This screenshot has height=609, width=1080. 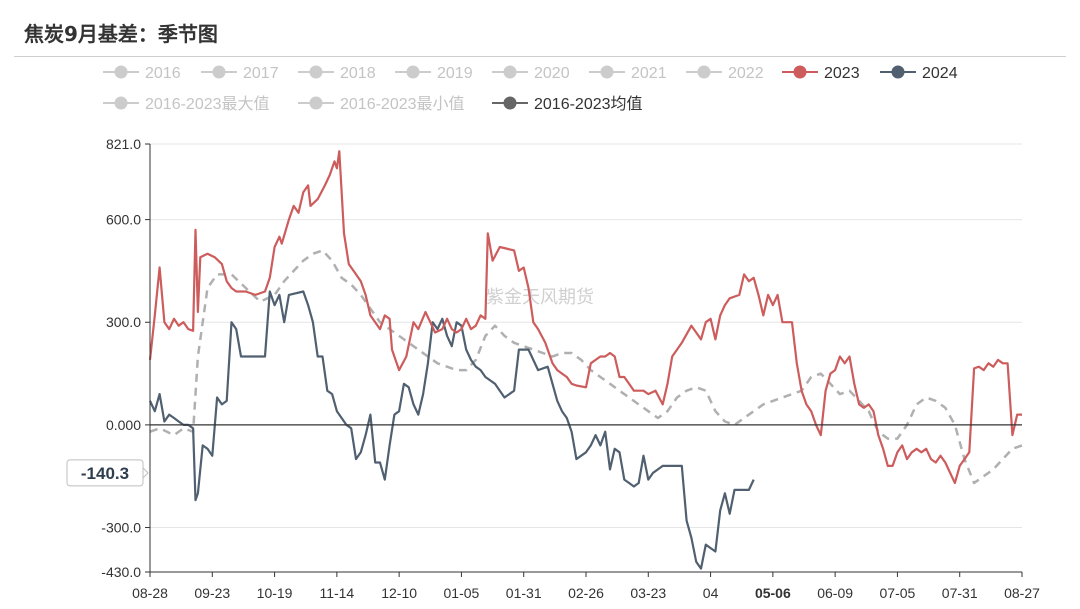 What do you see at coordinates (835, 593) in the screenshot?
I see `x-tick-label: 06-09` at bounding box center [835, 593].